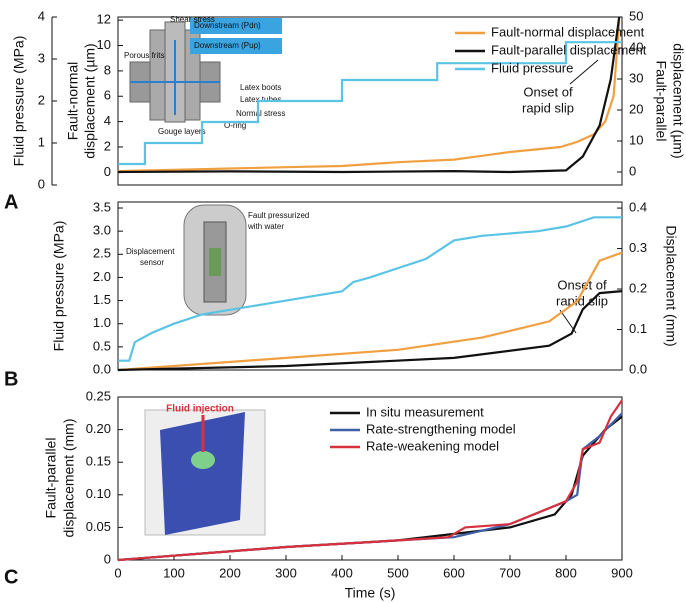  I want to click on x-tick-label: 100, so click(174, 572).